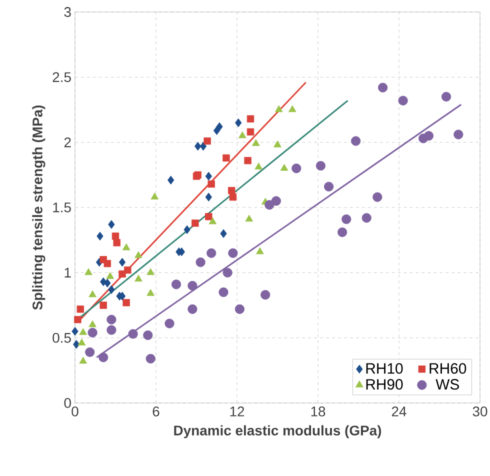  I want to click on legend-label: RH10, so click(384, 368).